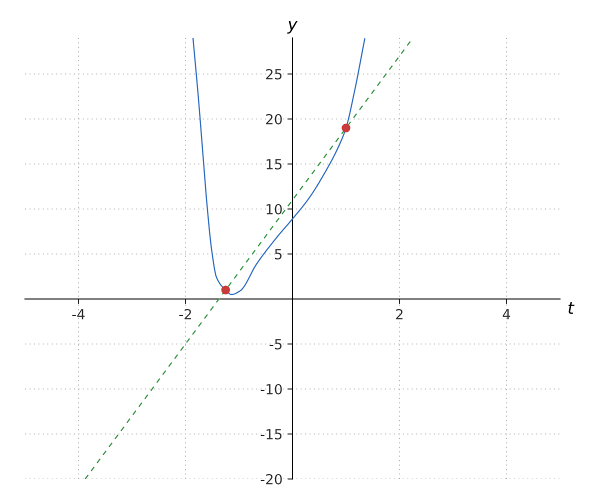 The width and height of the screenshot is (600, 500). Describe the element at coordinates (274, 209) in the screenshot. I see `y-tick-label: 10` at that location.